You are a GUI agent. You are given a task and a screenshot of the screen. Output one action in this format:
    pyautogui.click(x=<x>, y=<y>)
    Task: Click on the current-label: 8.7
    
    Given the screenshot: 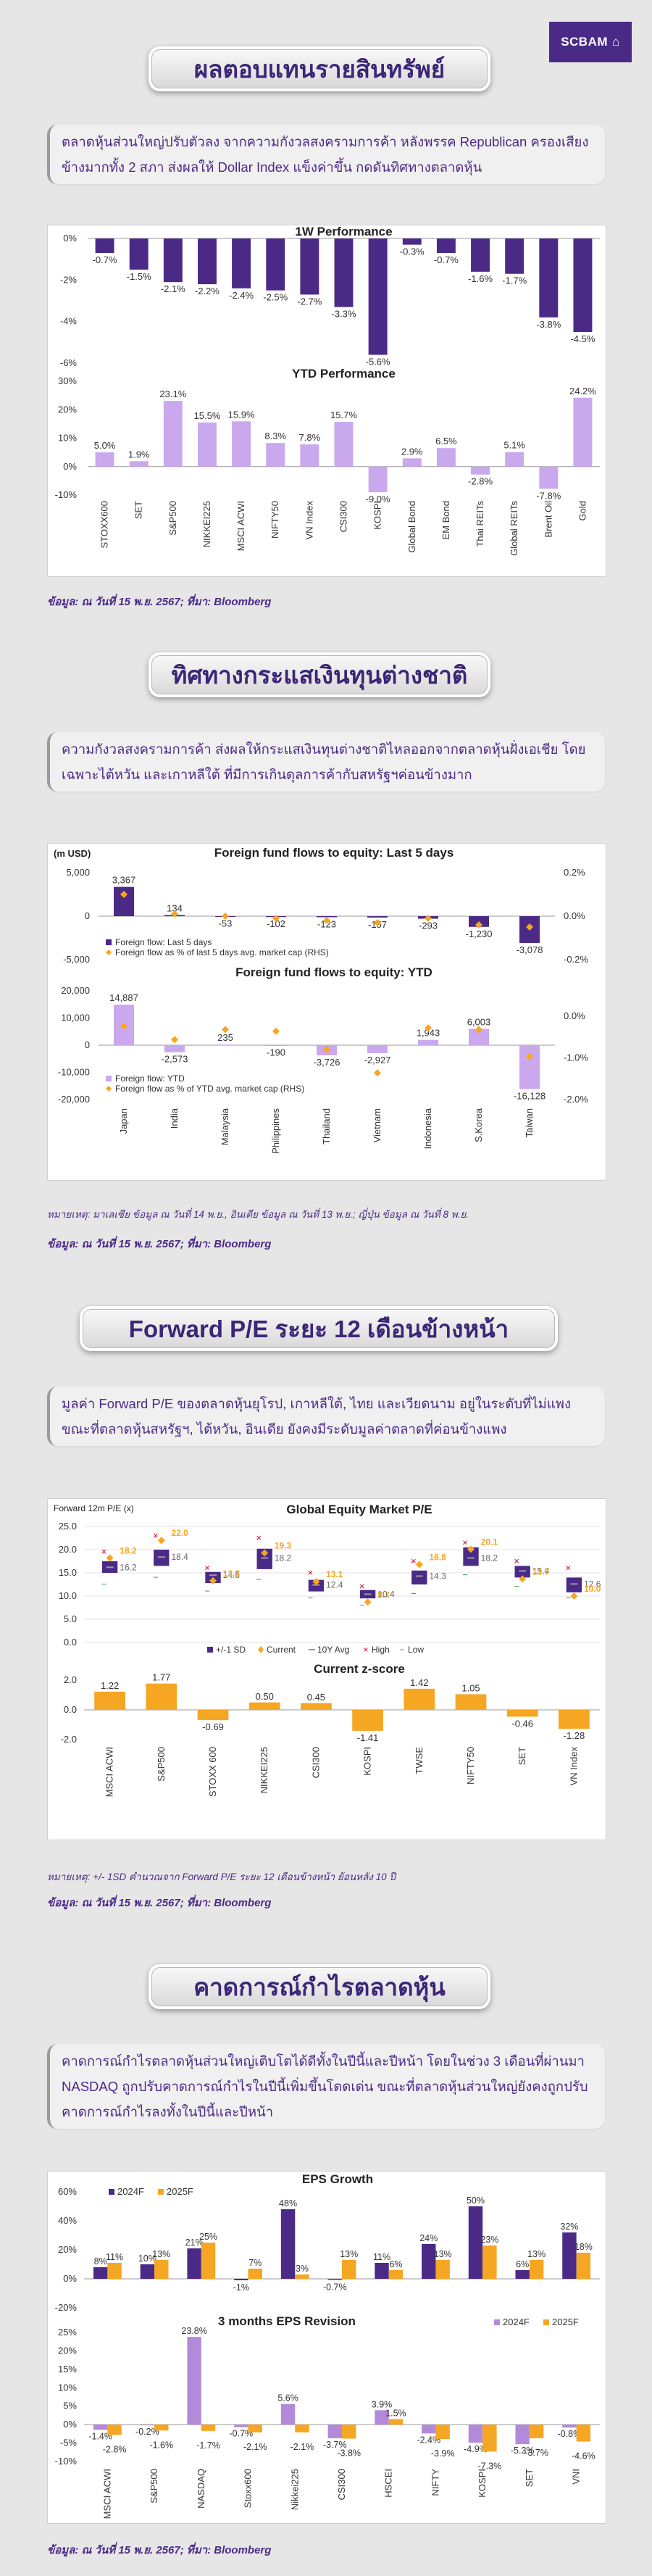 What is the action you would take?
    pyautogui.click(x=383, y=1595)
    